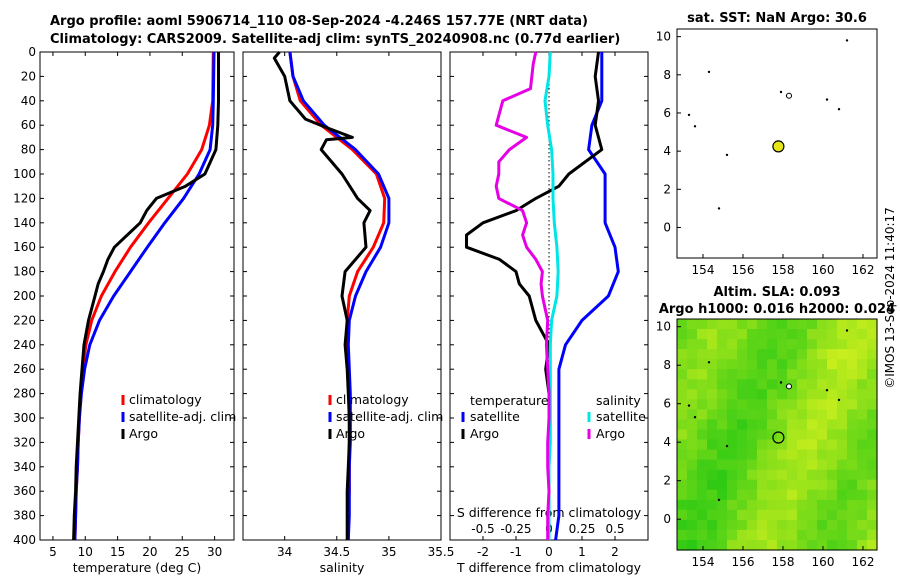 This screenshot has height=580, width=900. What do you see at coordinates (522, 295) in the screenshot?
I see `series-s-argo` at bounding box center [522, 295].